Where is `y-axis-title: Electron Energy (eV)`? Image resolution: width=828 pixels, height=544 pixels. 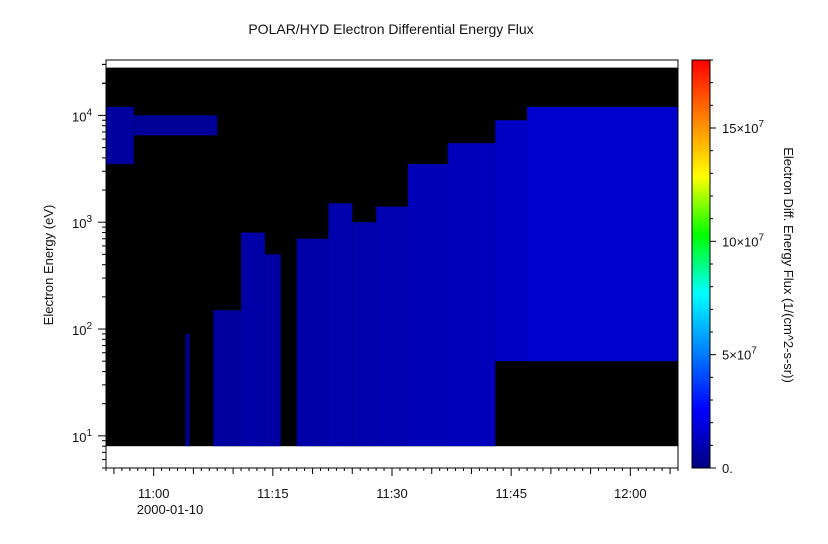
y-axis-title: Electron Energy (eV) is located at coordinates (48, 265).